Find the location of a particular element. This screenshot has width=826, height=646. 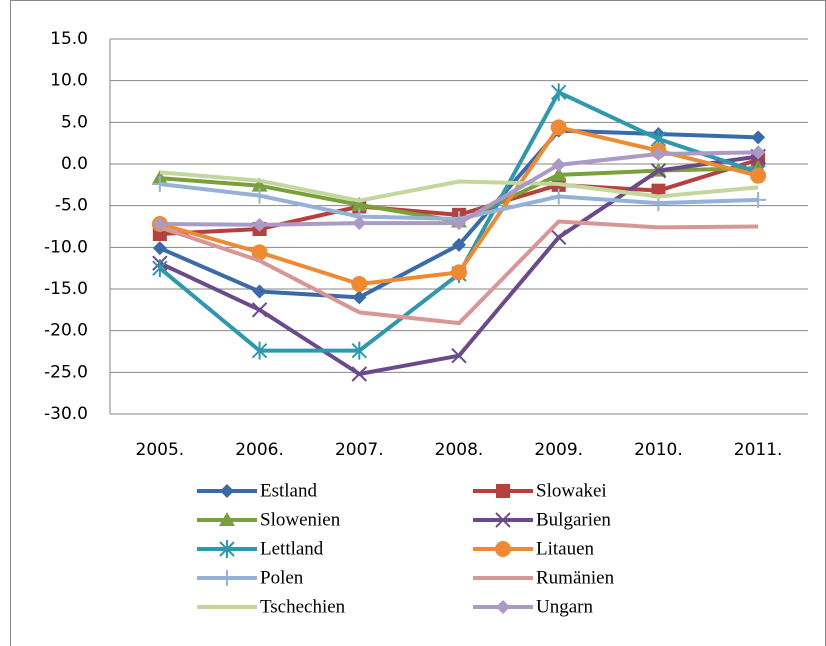

legend-entry: Bulgarien is located at coordinates (542, 519).